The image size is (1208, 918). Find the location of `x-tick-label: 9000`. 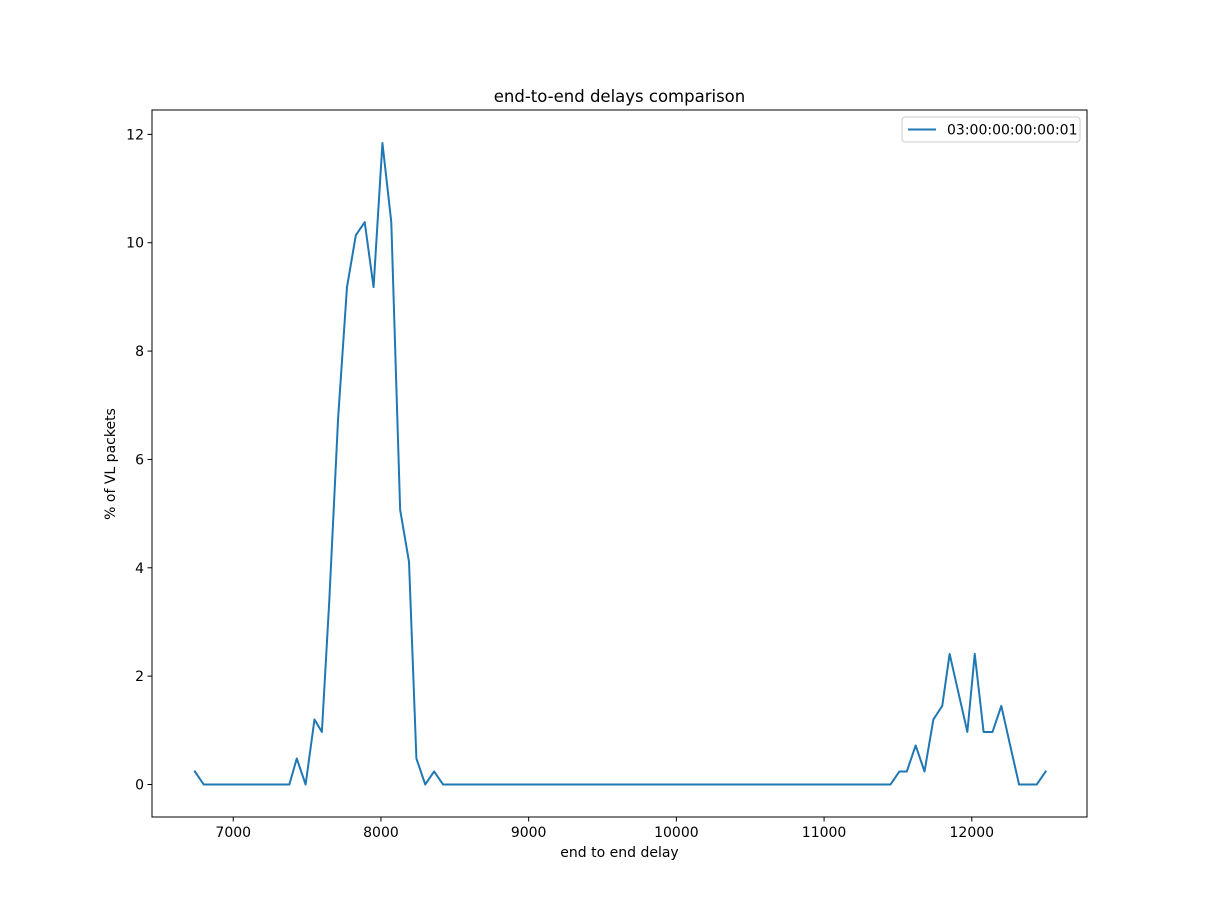

x-tick-label: 9000 is located at coordinates (529, 833).